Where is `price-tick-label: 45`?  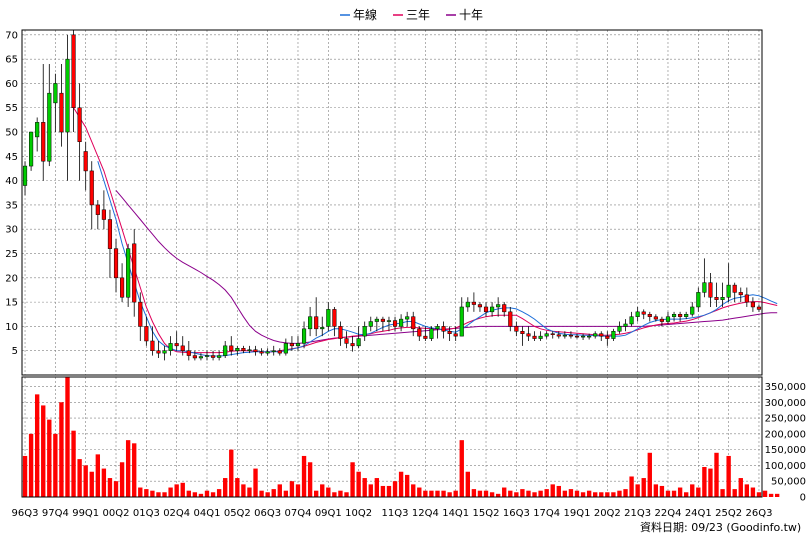 price-tick-label: 45 is located at coordinates (11, 157).